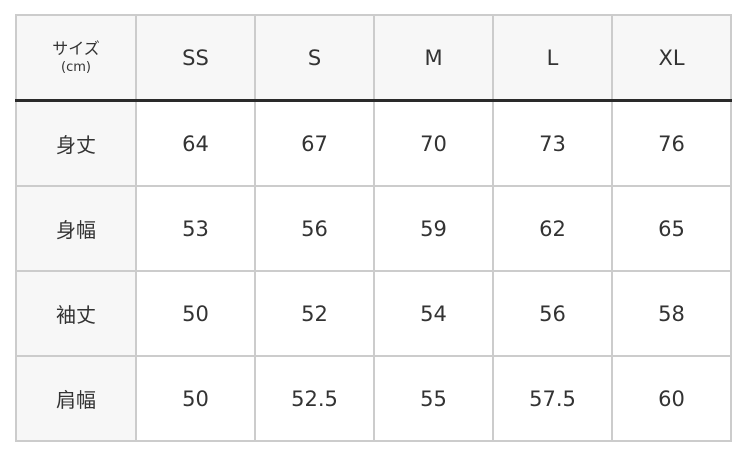 This screenshot has width=746, height=454. I want to click on table-cell: 54, so click(433, 313).